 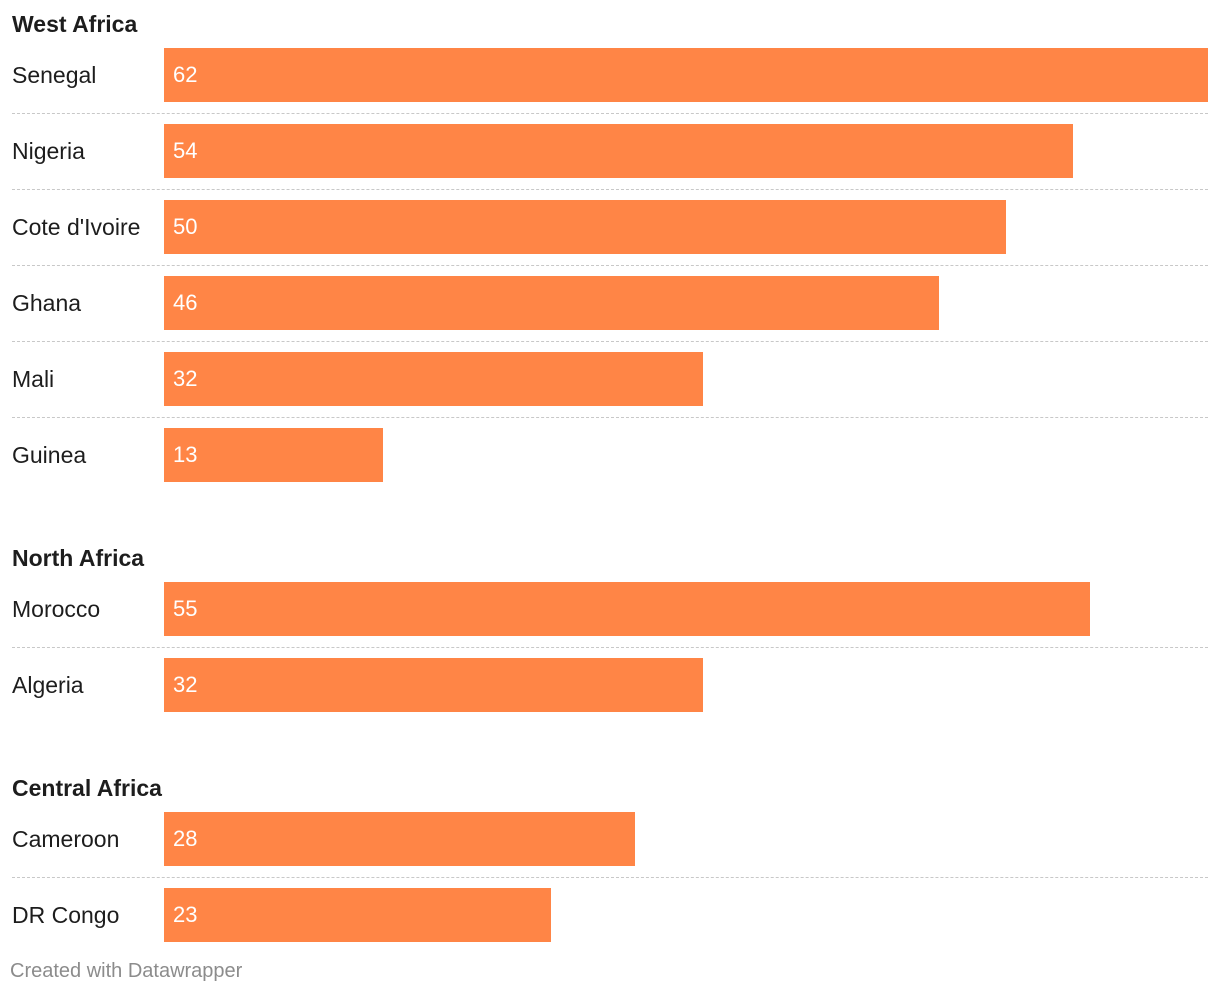 I want to click on bar-value-label: 54, so click(x=185, y=150).